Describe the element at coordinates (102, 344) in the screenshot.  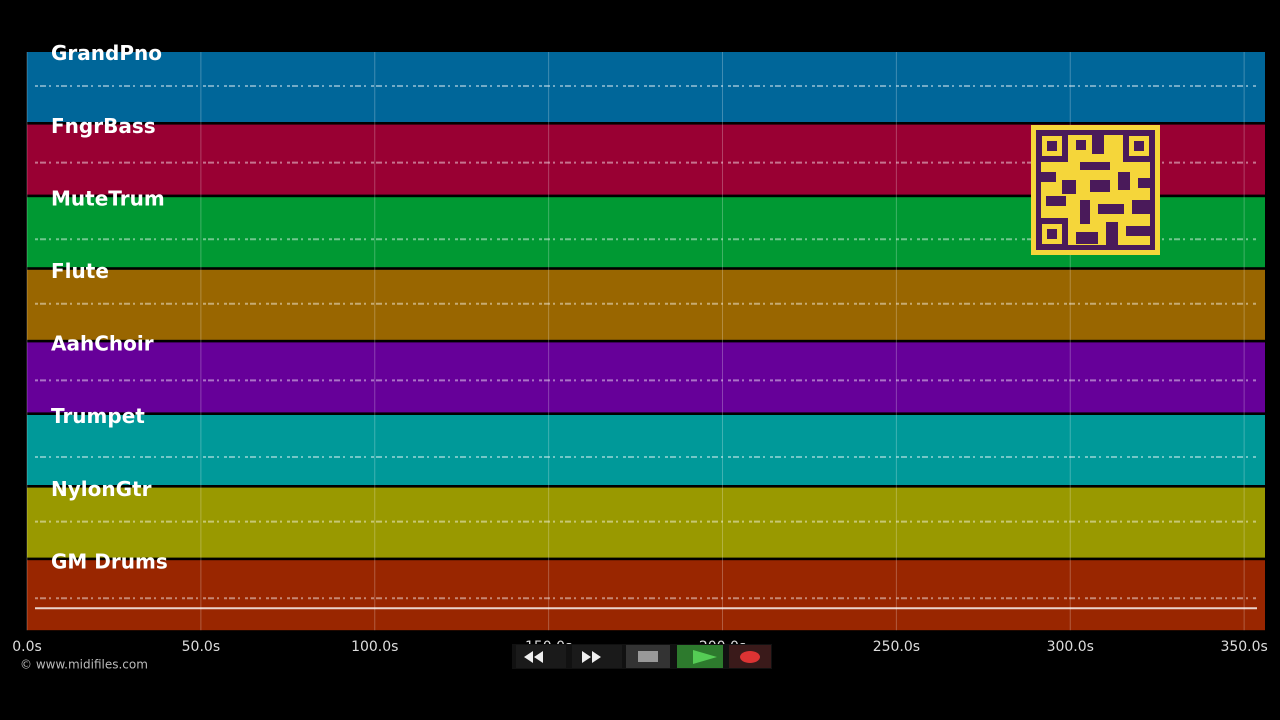
I see `track-name: AahChoir` at that location.